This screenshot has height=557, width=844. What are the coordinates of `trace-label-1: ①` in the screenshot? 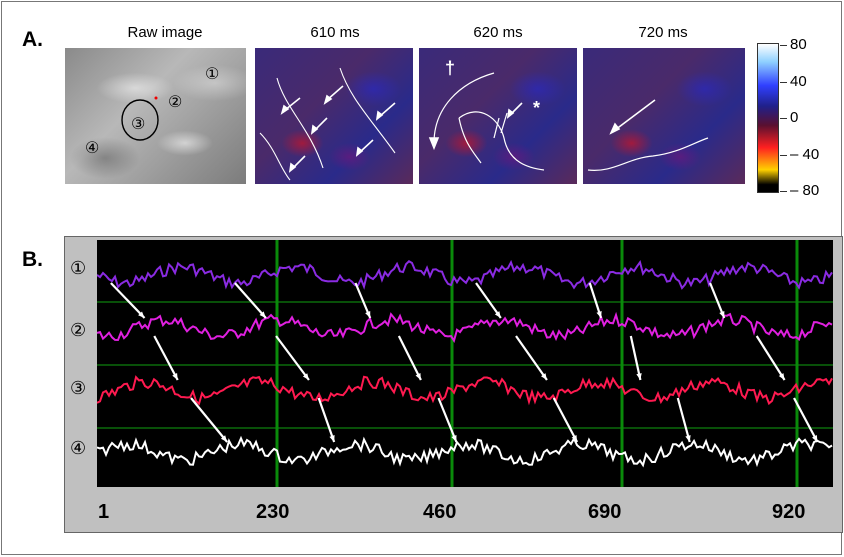 It's located at (78, 268).